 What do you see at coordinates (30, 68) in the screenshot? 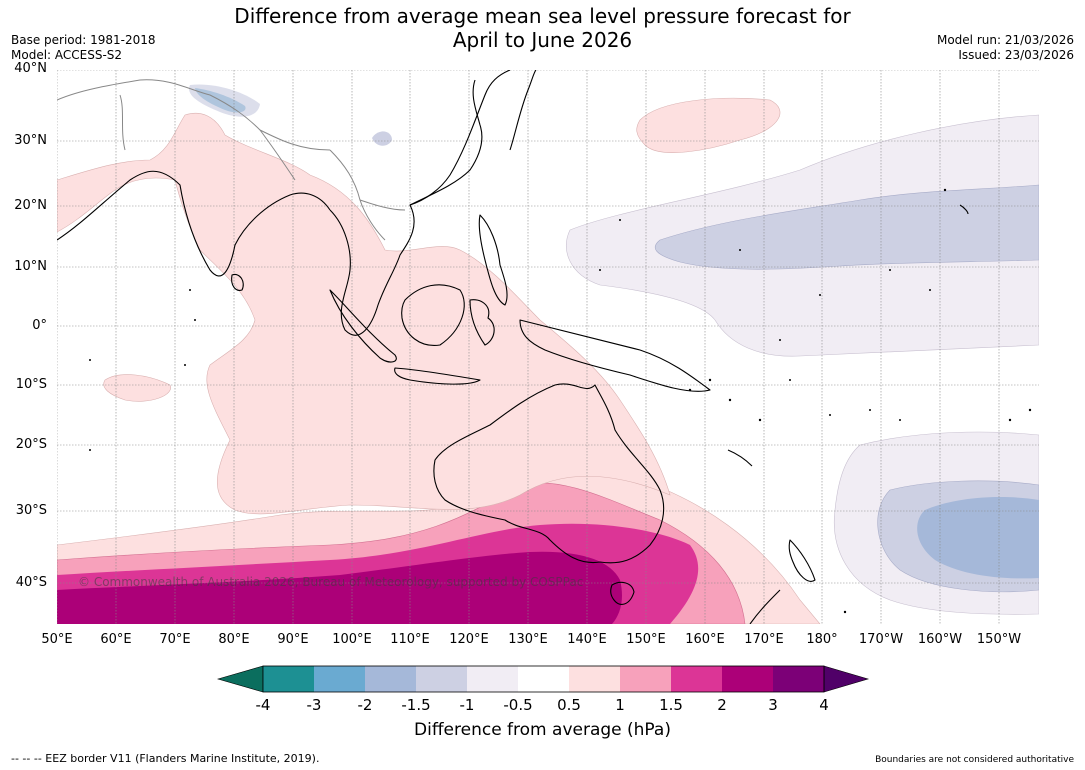
I see `lat-label: 40°N` at bounding box center [30, 68].